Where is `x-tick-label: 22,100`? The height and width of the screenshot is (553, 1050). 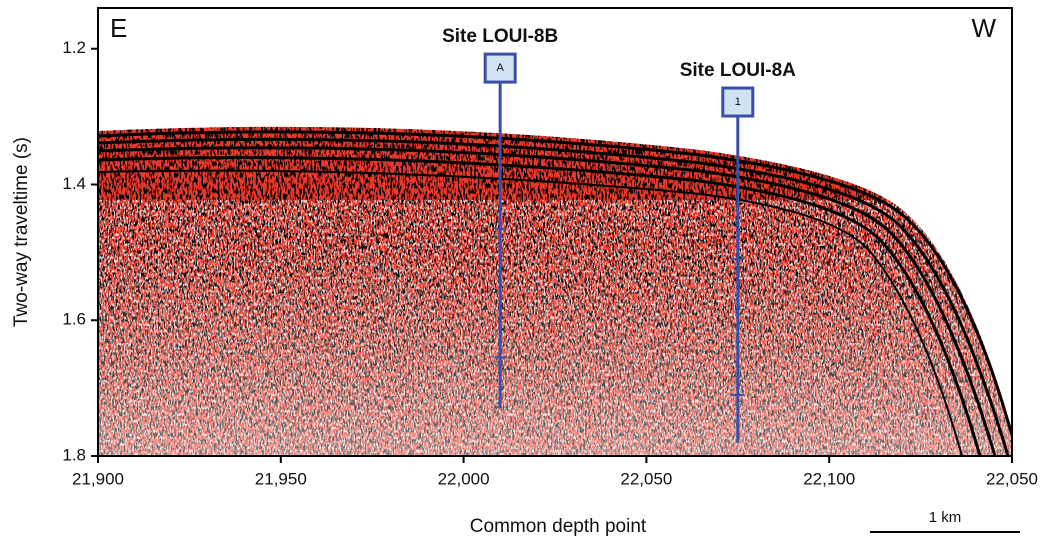
x-tick-label: 22,100 is located at coordinates (829, 478).